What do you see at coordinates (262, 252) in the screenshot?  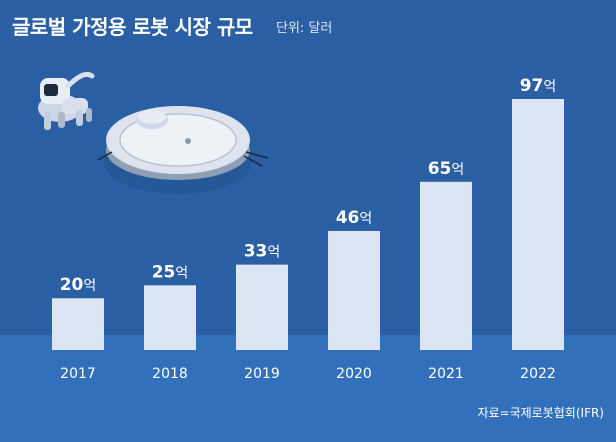 I see `value-label-2019: 33억` at bounding box center [262, 252].